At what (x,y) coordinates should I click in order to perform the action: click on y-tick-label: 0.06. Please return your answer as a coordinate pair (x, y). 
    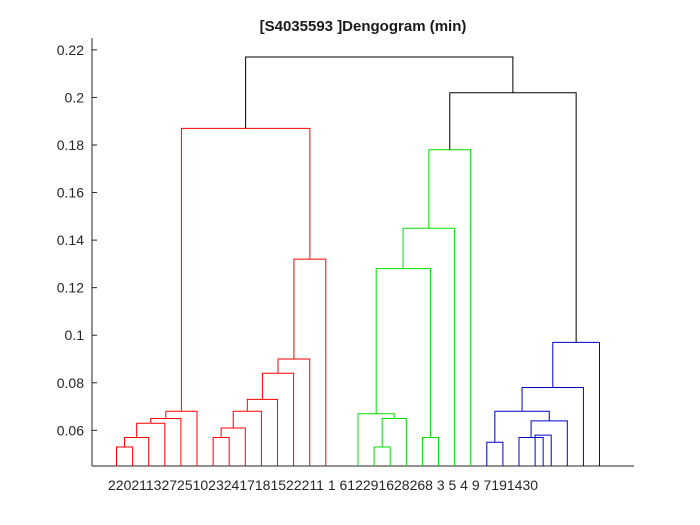
    Looking at the image, I should click on (70, 430).